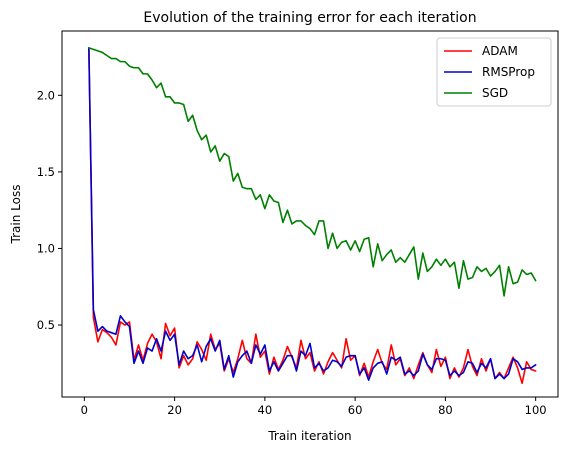  What do you see at coordinates (46, 172) in the screenshot?
I see `y-tick-label: 1.5` at bounding box center [46, 172].